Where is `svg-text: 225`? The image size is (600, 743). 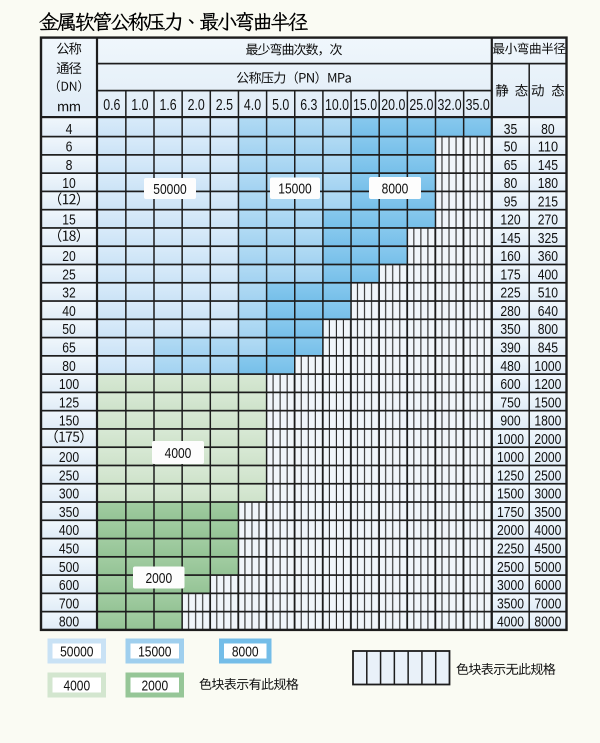
svg-text: 225 is located at coordinates (510, 293).